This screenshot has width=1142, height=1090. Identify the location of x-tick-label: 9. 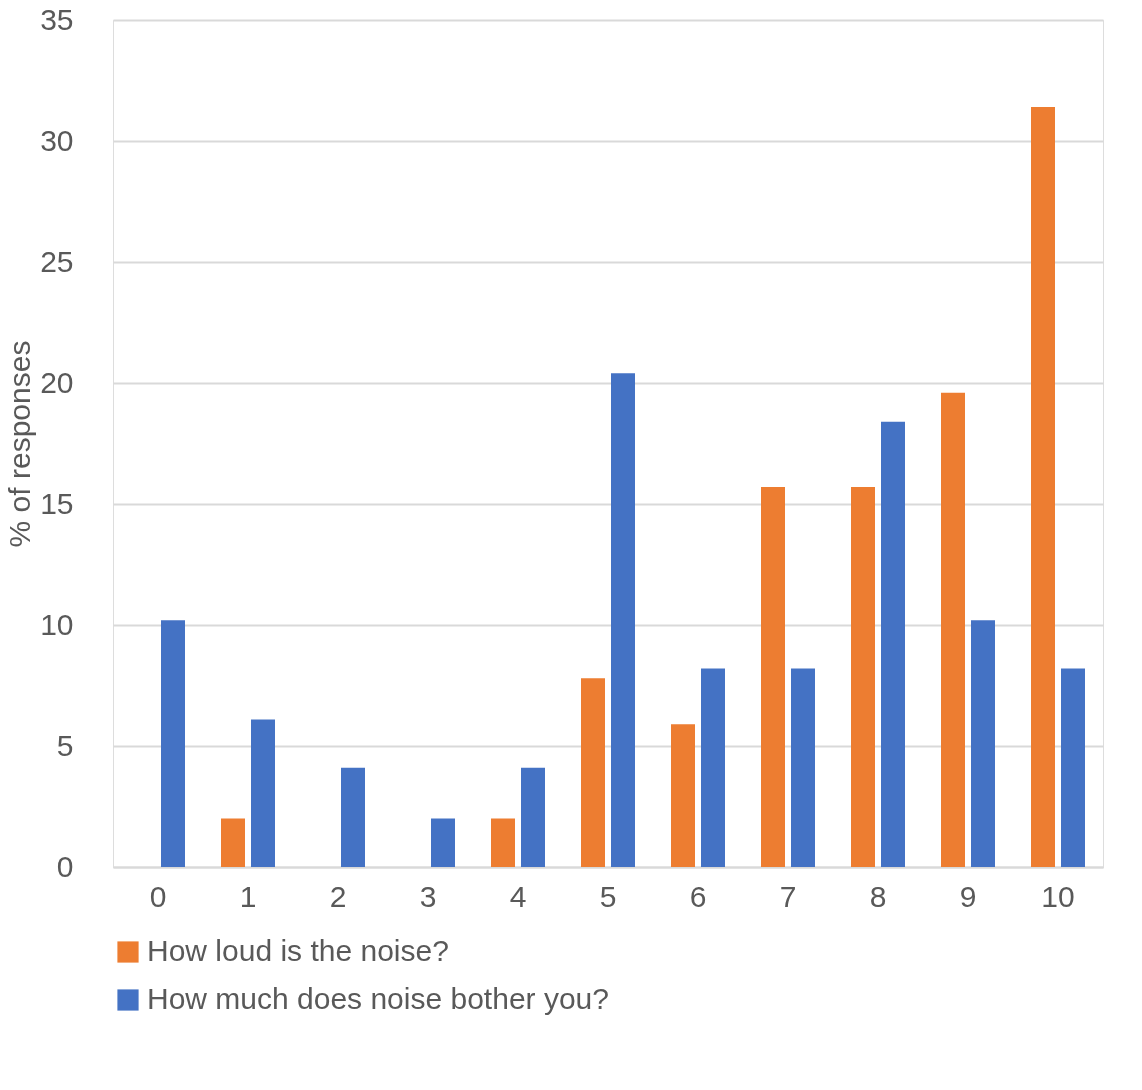
(968, 896).